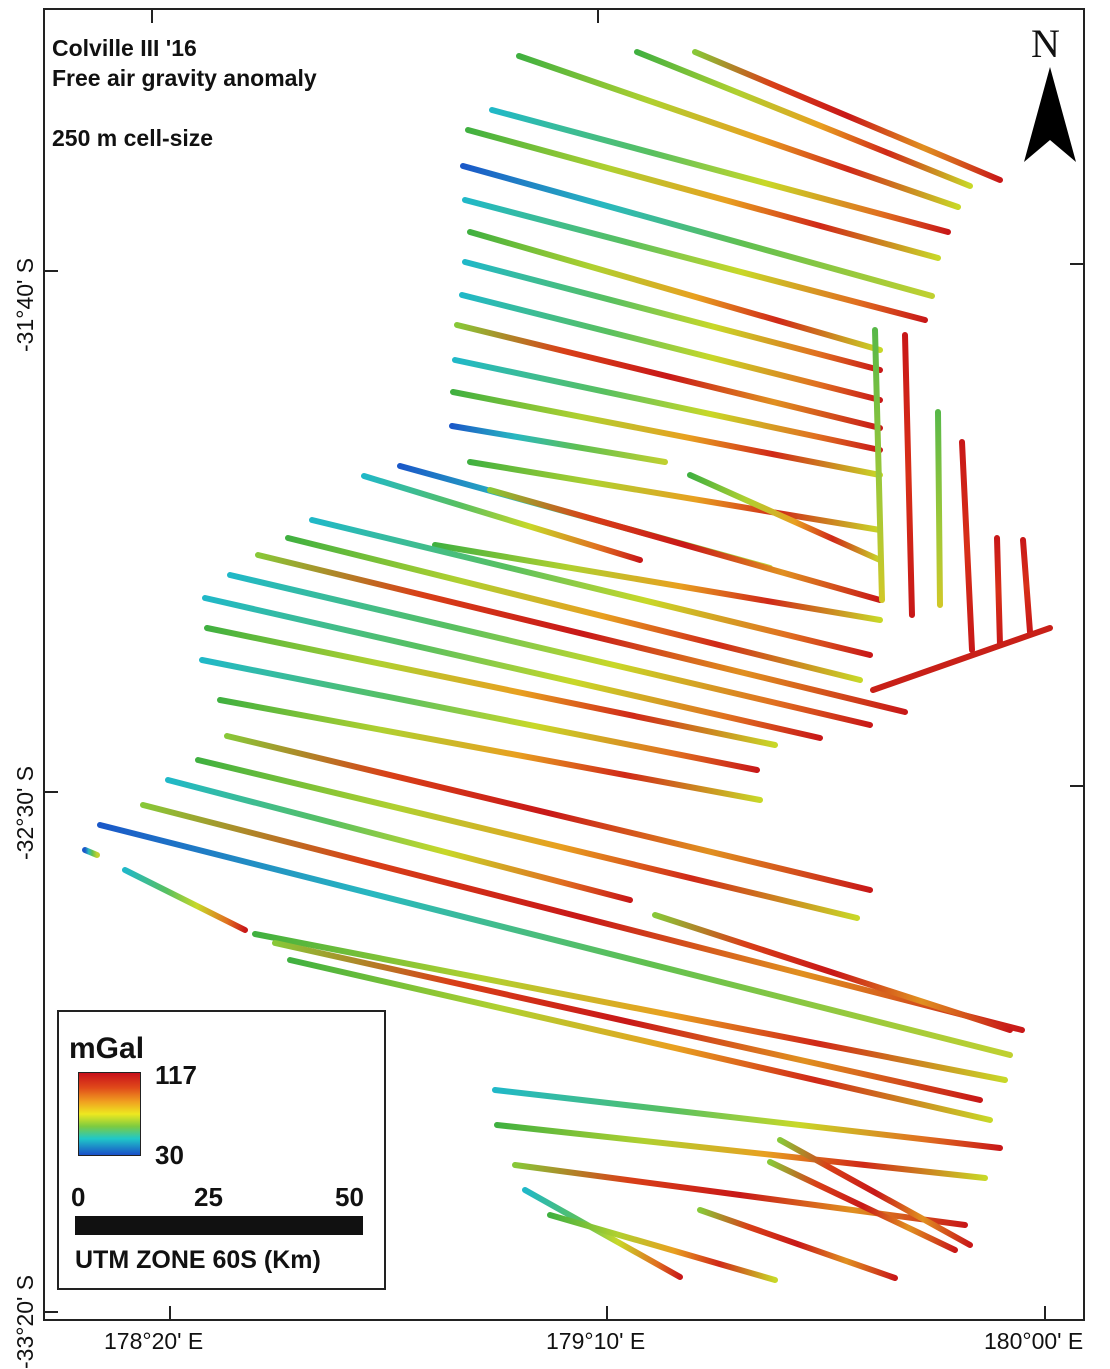 The image size is (1110, 1369). I want to click on lon-label-2: 179°10' E, so click(596, 1341).